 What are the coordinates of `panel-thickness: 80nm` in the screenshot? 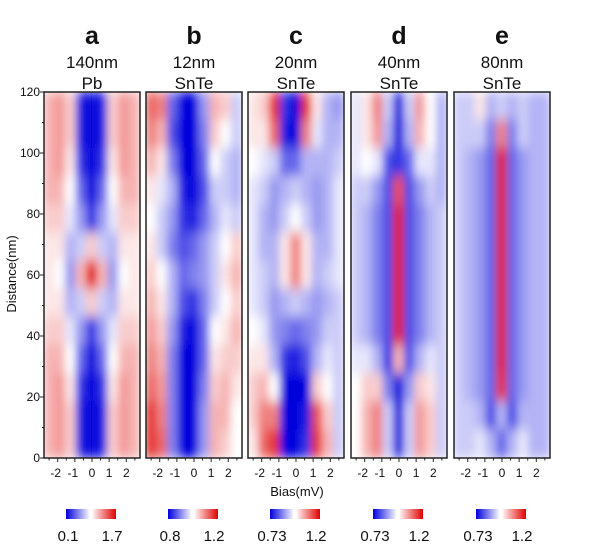 It's located at (502, 62).